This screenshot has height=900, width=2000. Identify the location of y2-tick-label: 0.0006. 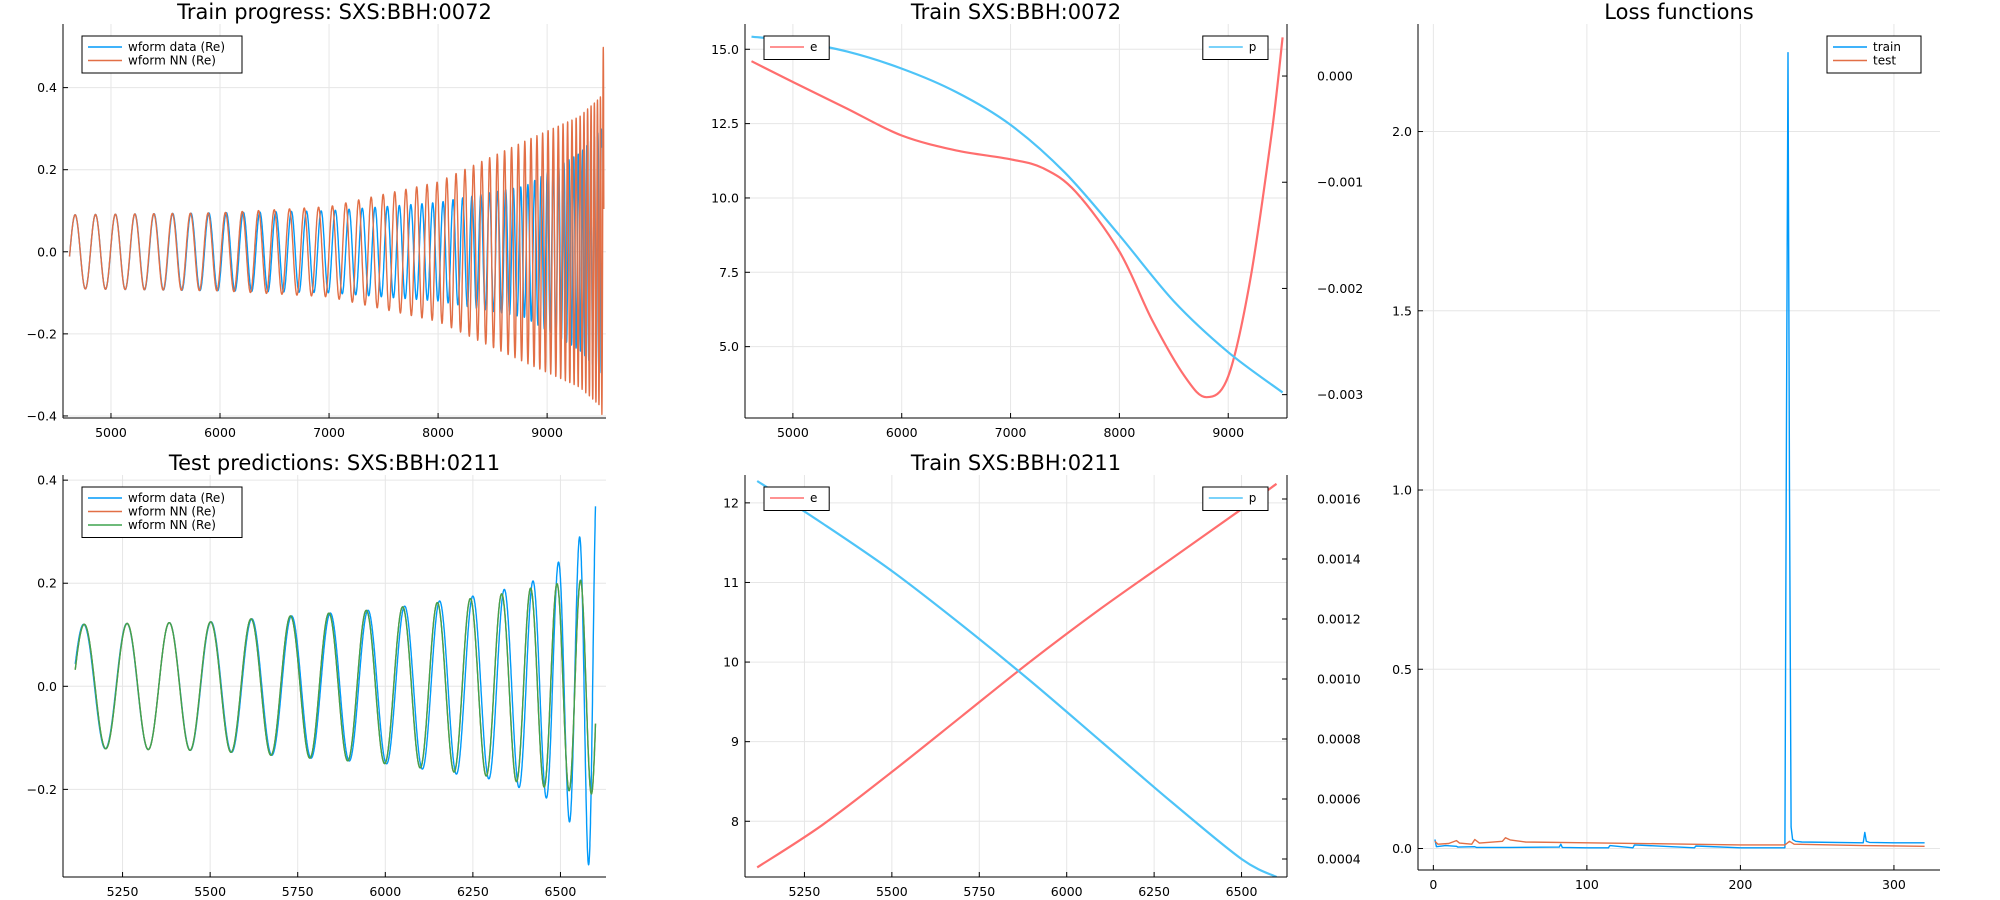
(1339, 799).